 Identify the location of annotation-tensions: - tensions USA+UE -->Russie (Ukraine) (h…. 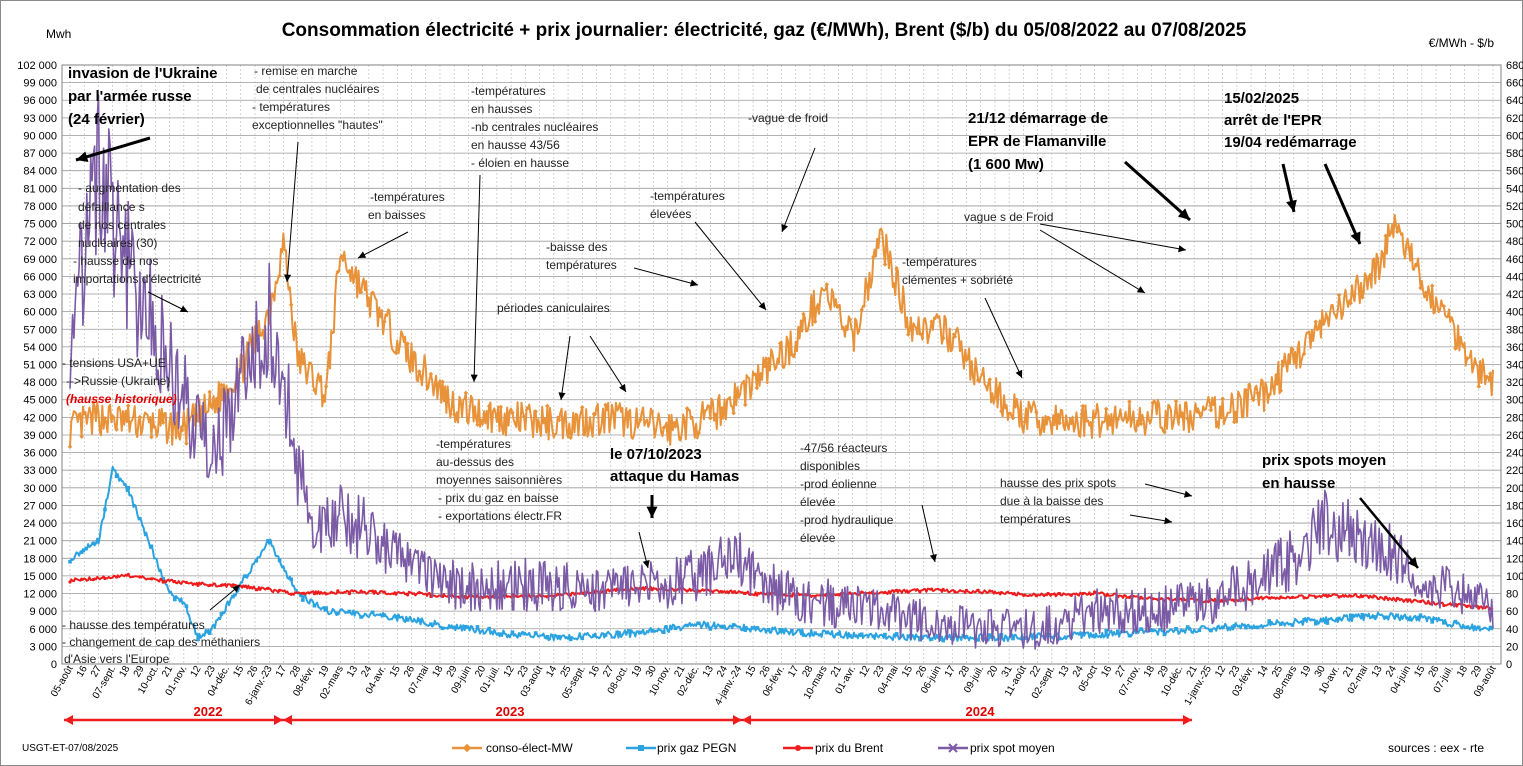
(119, 381).